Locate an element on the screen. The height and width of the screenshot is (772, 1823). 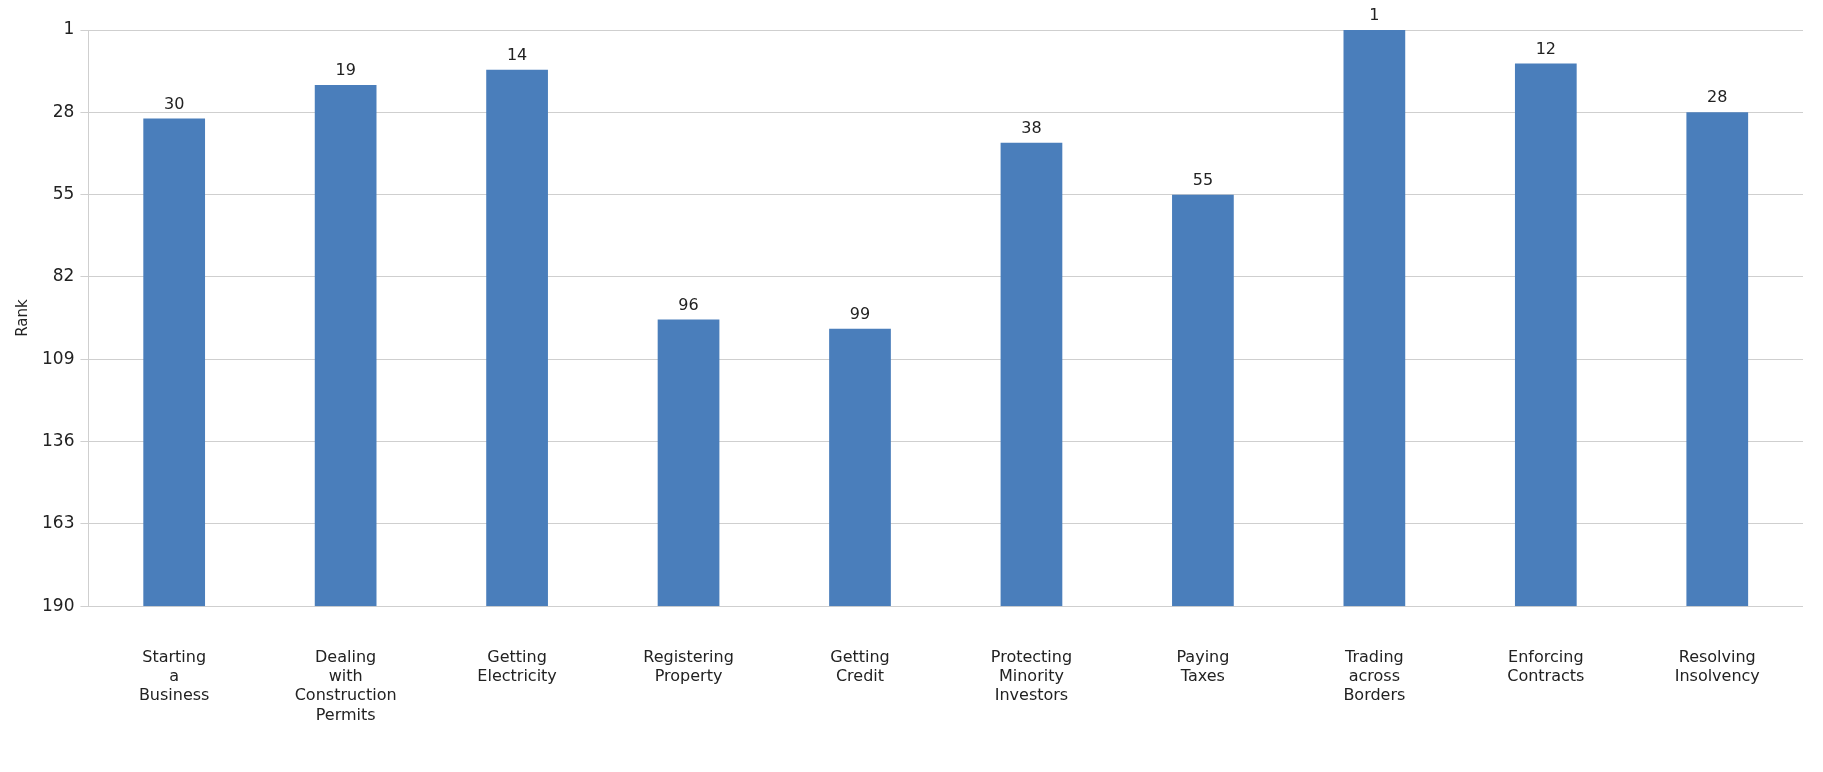
x-tick-label: Protecting Minority Investors is located at coordinates (1031, 675).